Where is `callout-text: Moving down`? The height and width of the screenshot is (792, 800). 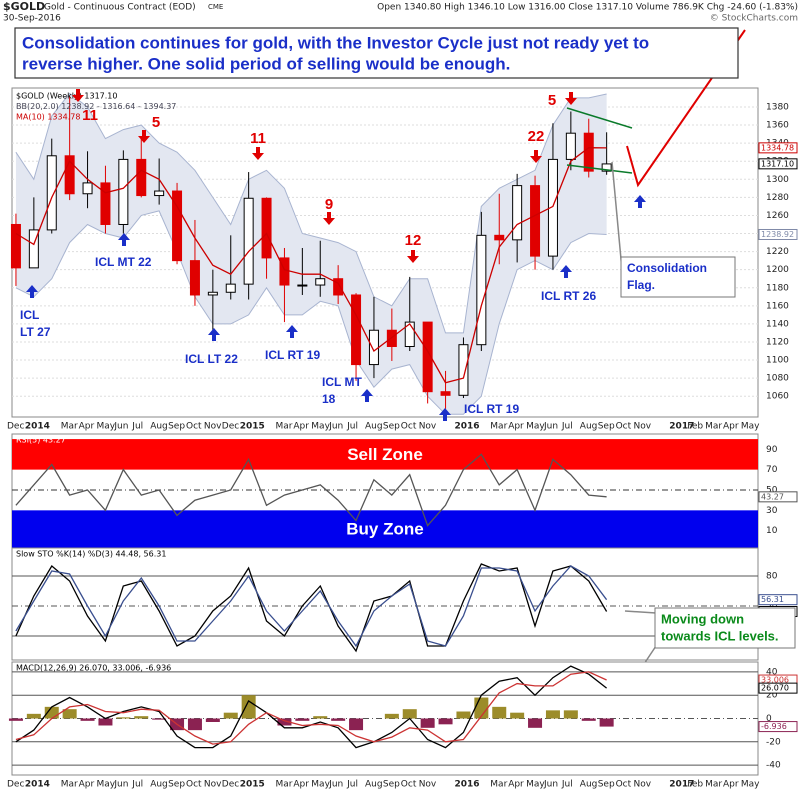
callout-text: Moving down is located at coordinates (702, 618).